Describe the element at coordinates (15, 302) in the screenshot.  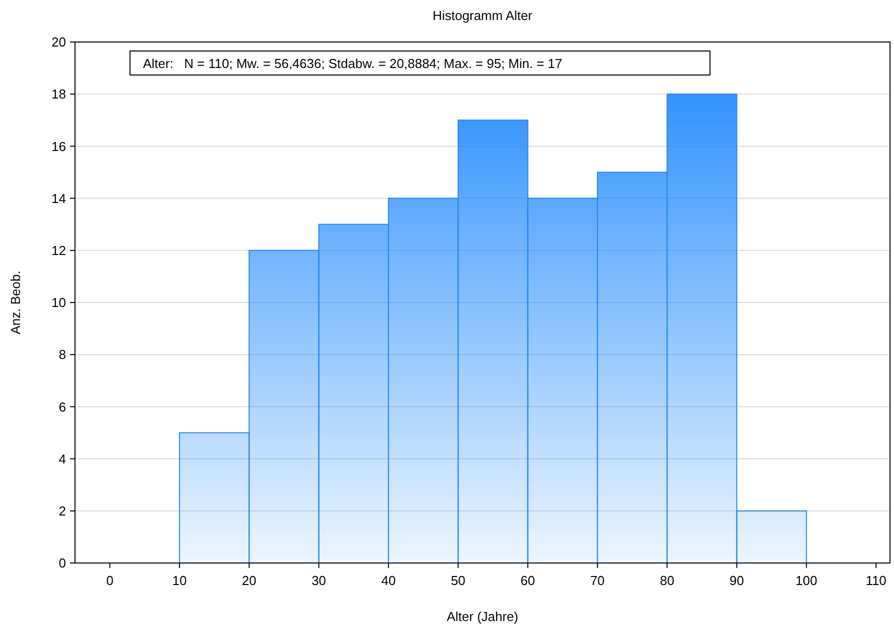
I see `y-axis-title: Anz. Beob.` at that location.